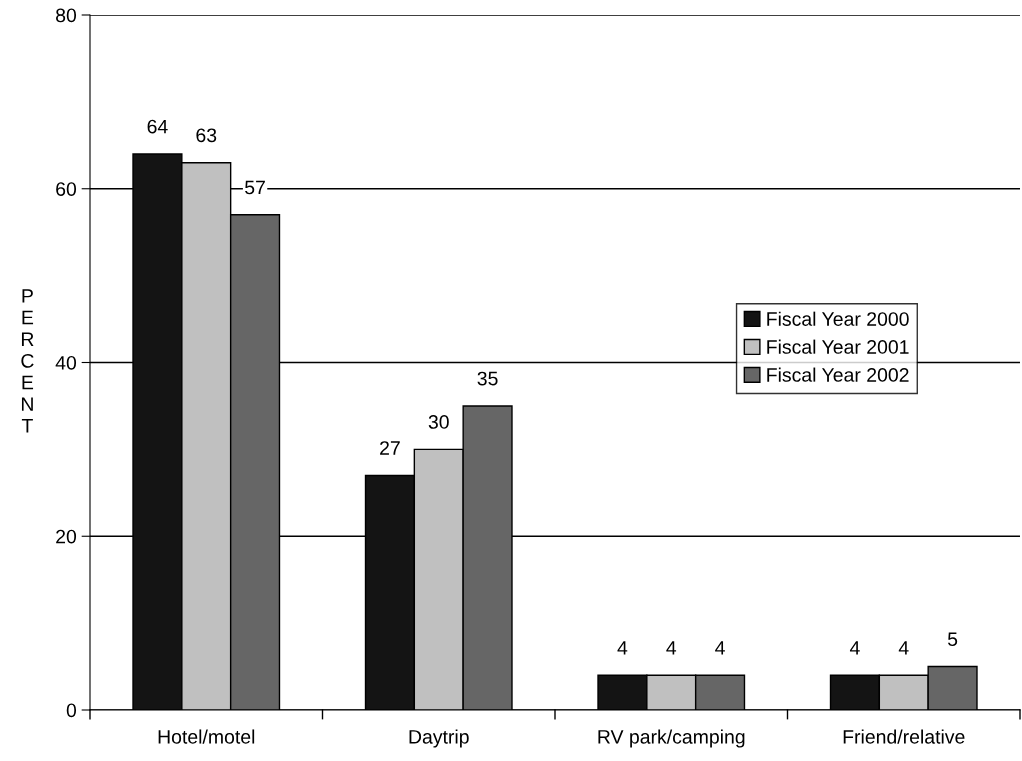 Image resolution: width=1022 pixels, height=761 pixels. What do you see at coordinates (66, 362) in the screenshot?
I see `y-tick-label: 40` at bounding box center [66, 362].